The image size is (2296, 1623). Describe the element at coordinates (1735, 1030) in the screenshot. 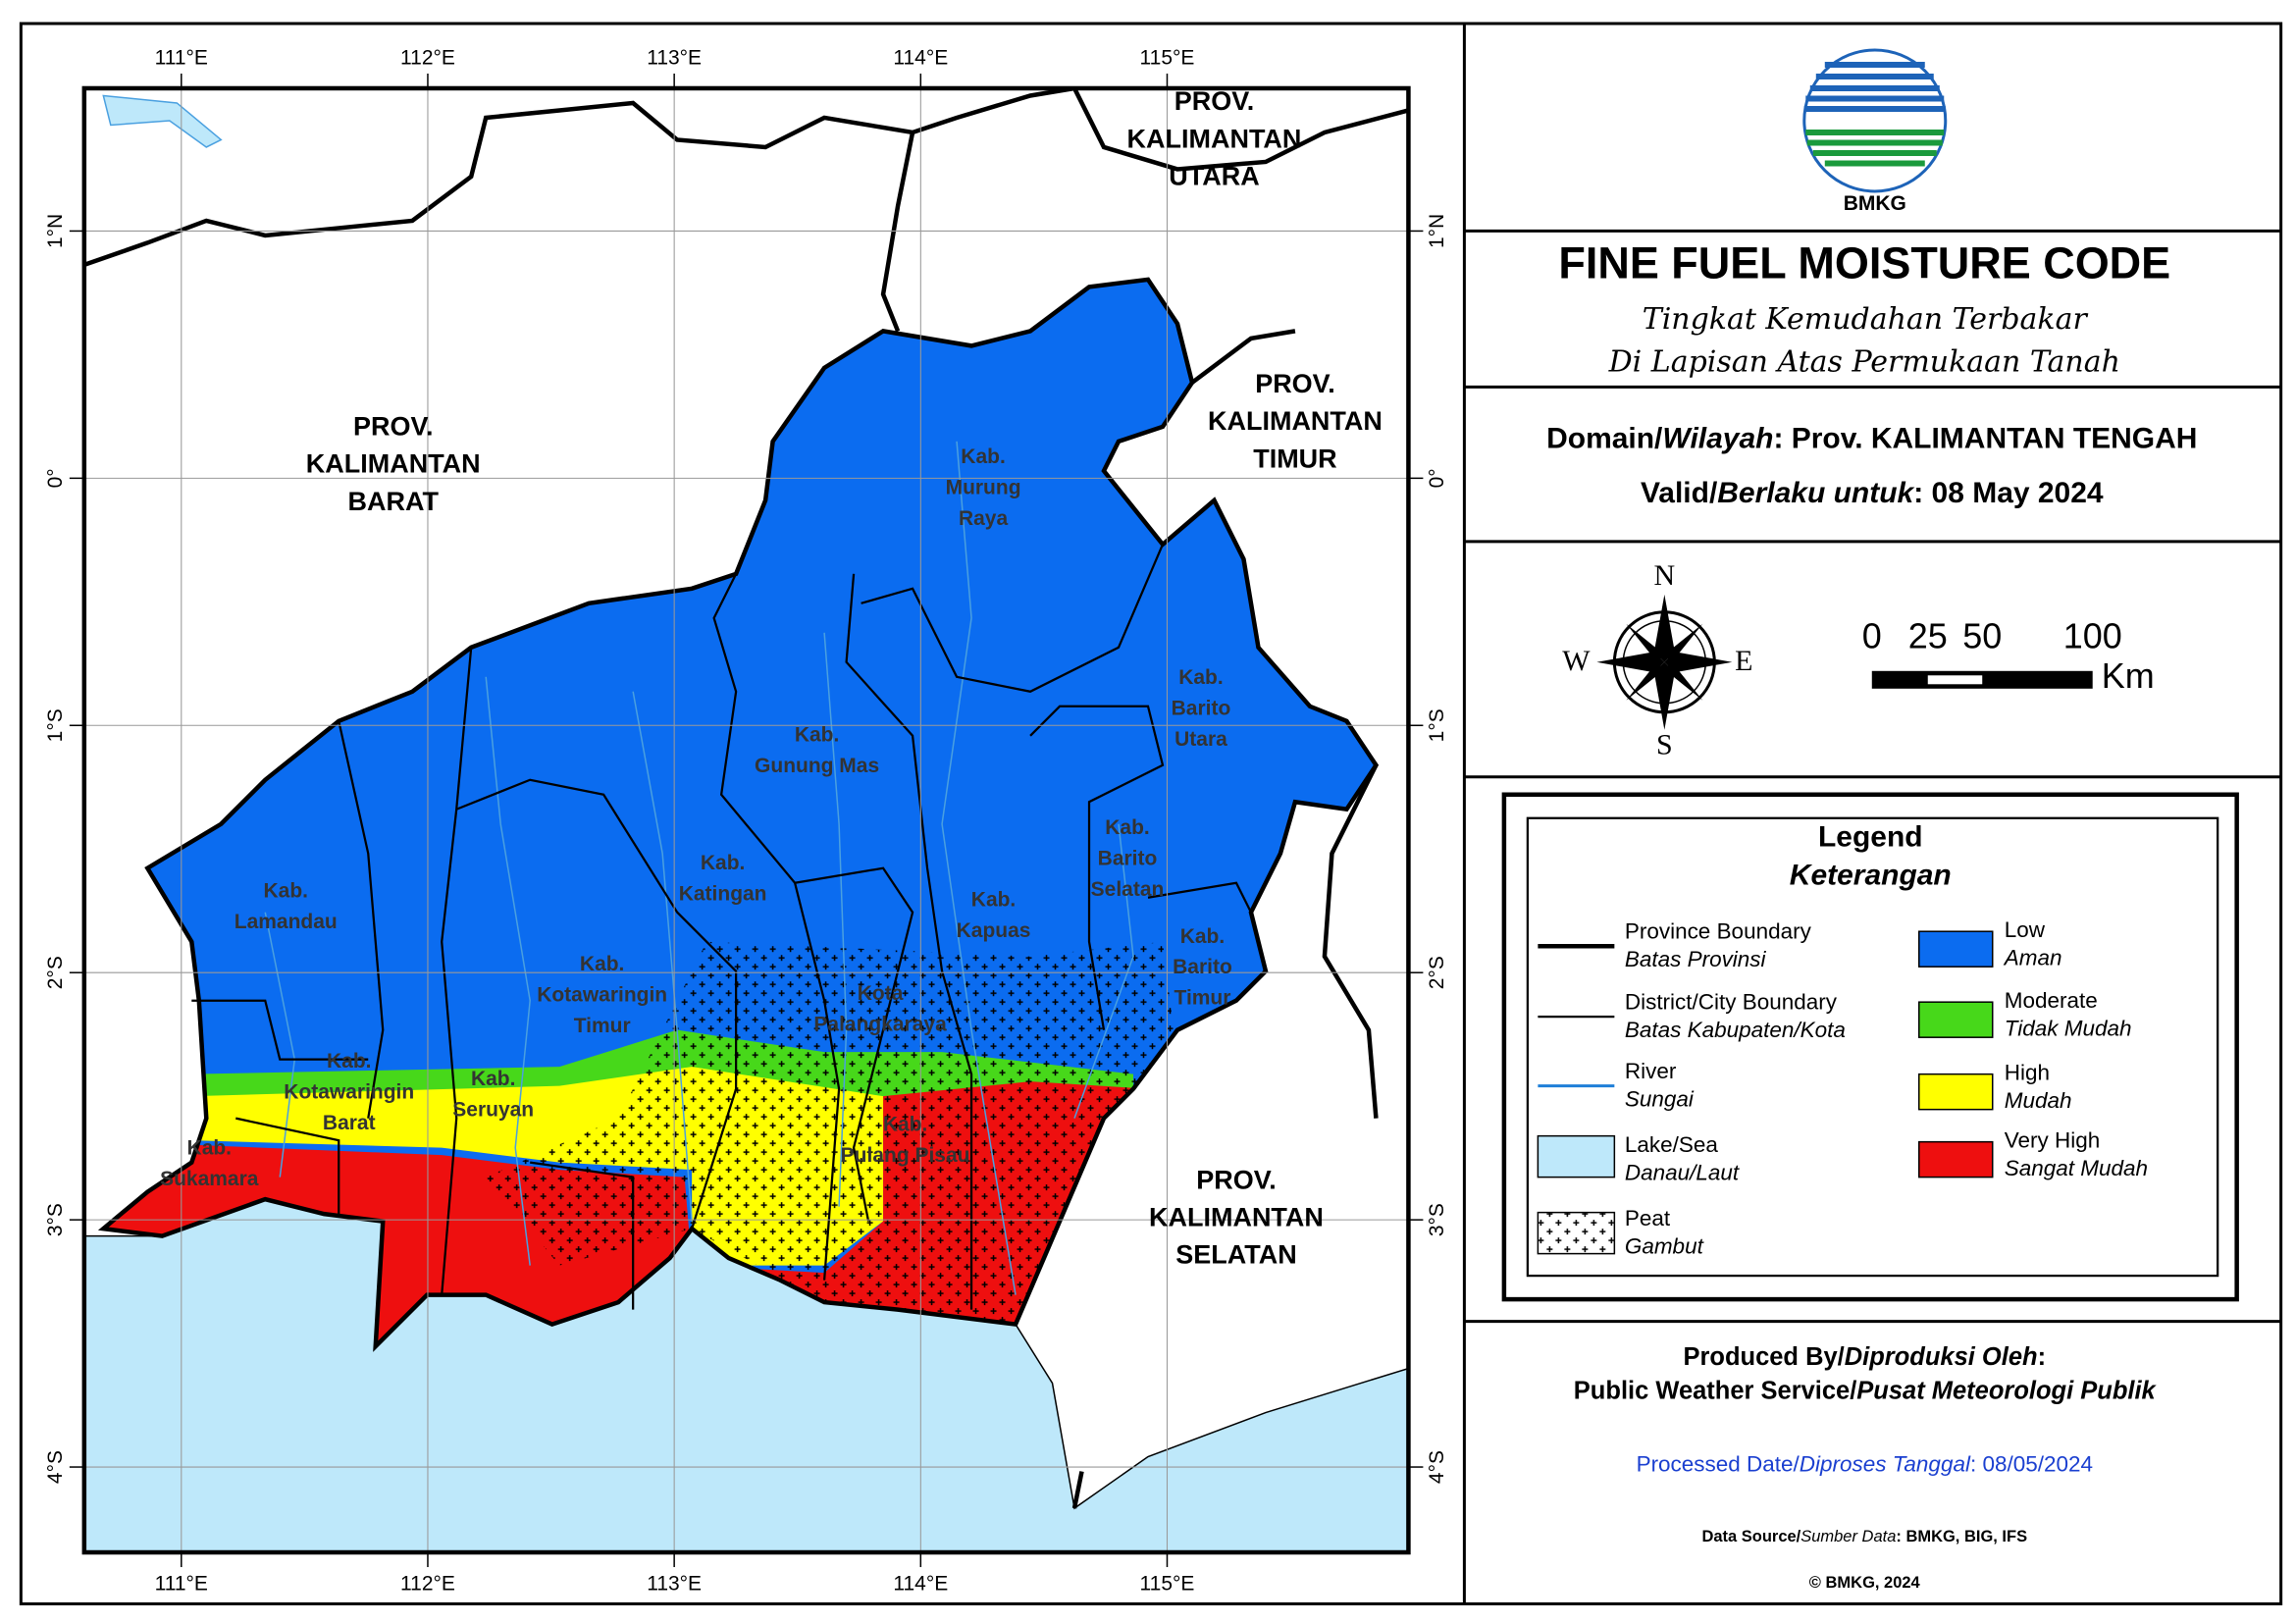

I see `legend-label: Batas Kabupaten/Kota` at that location.